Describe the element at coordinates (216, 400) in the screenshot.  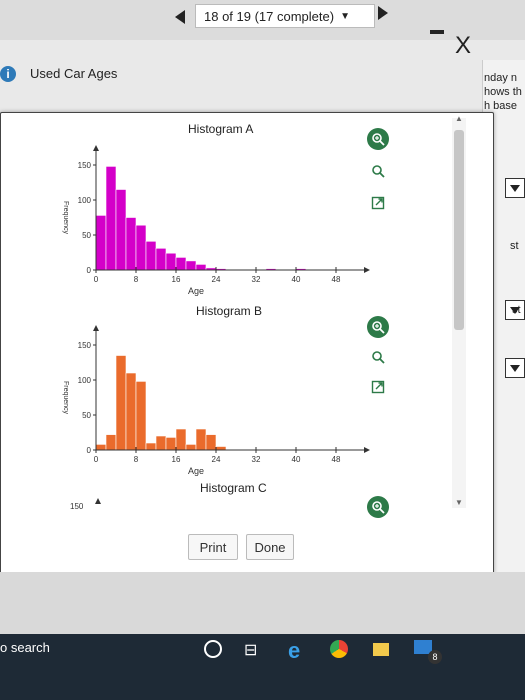
I see `histogram-b-chart: 150 100 50 00 8 16 24 32 40 48 Age Frequency` at that location.